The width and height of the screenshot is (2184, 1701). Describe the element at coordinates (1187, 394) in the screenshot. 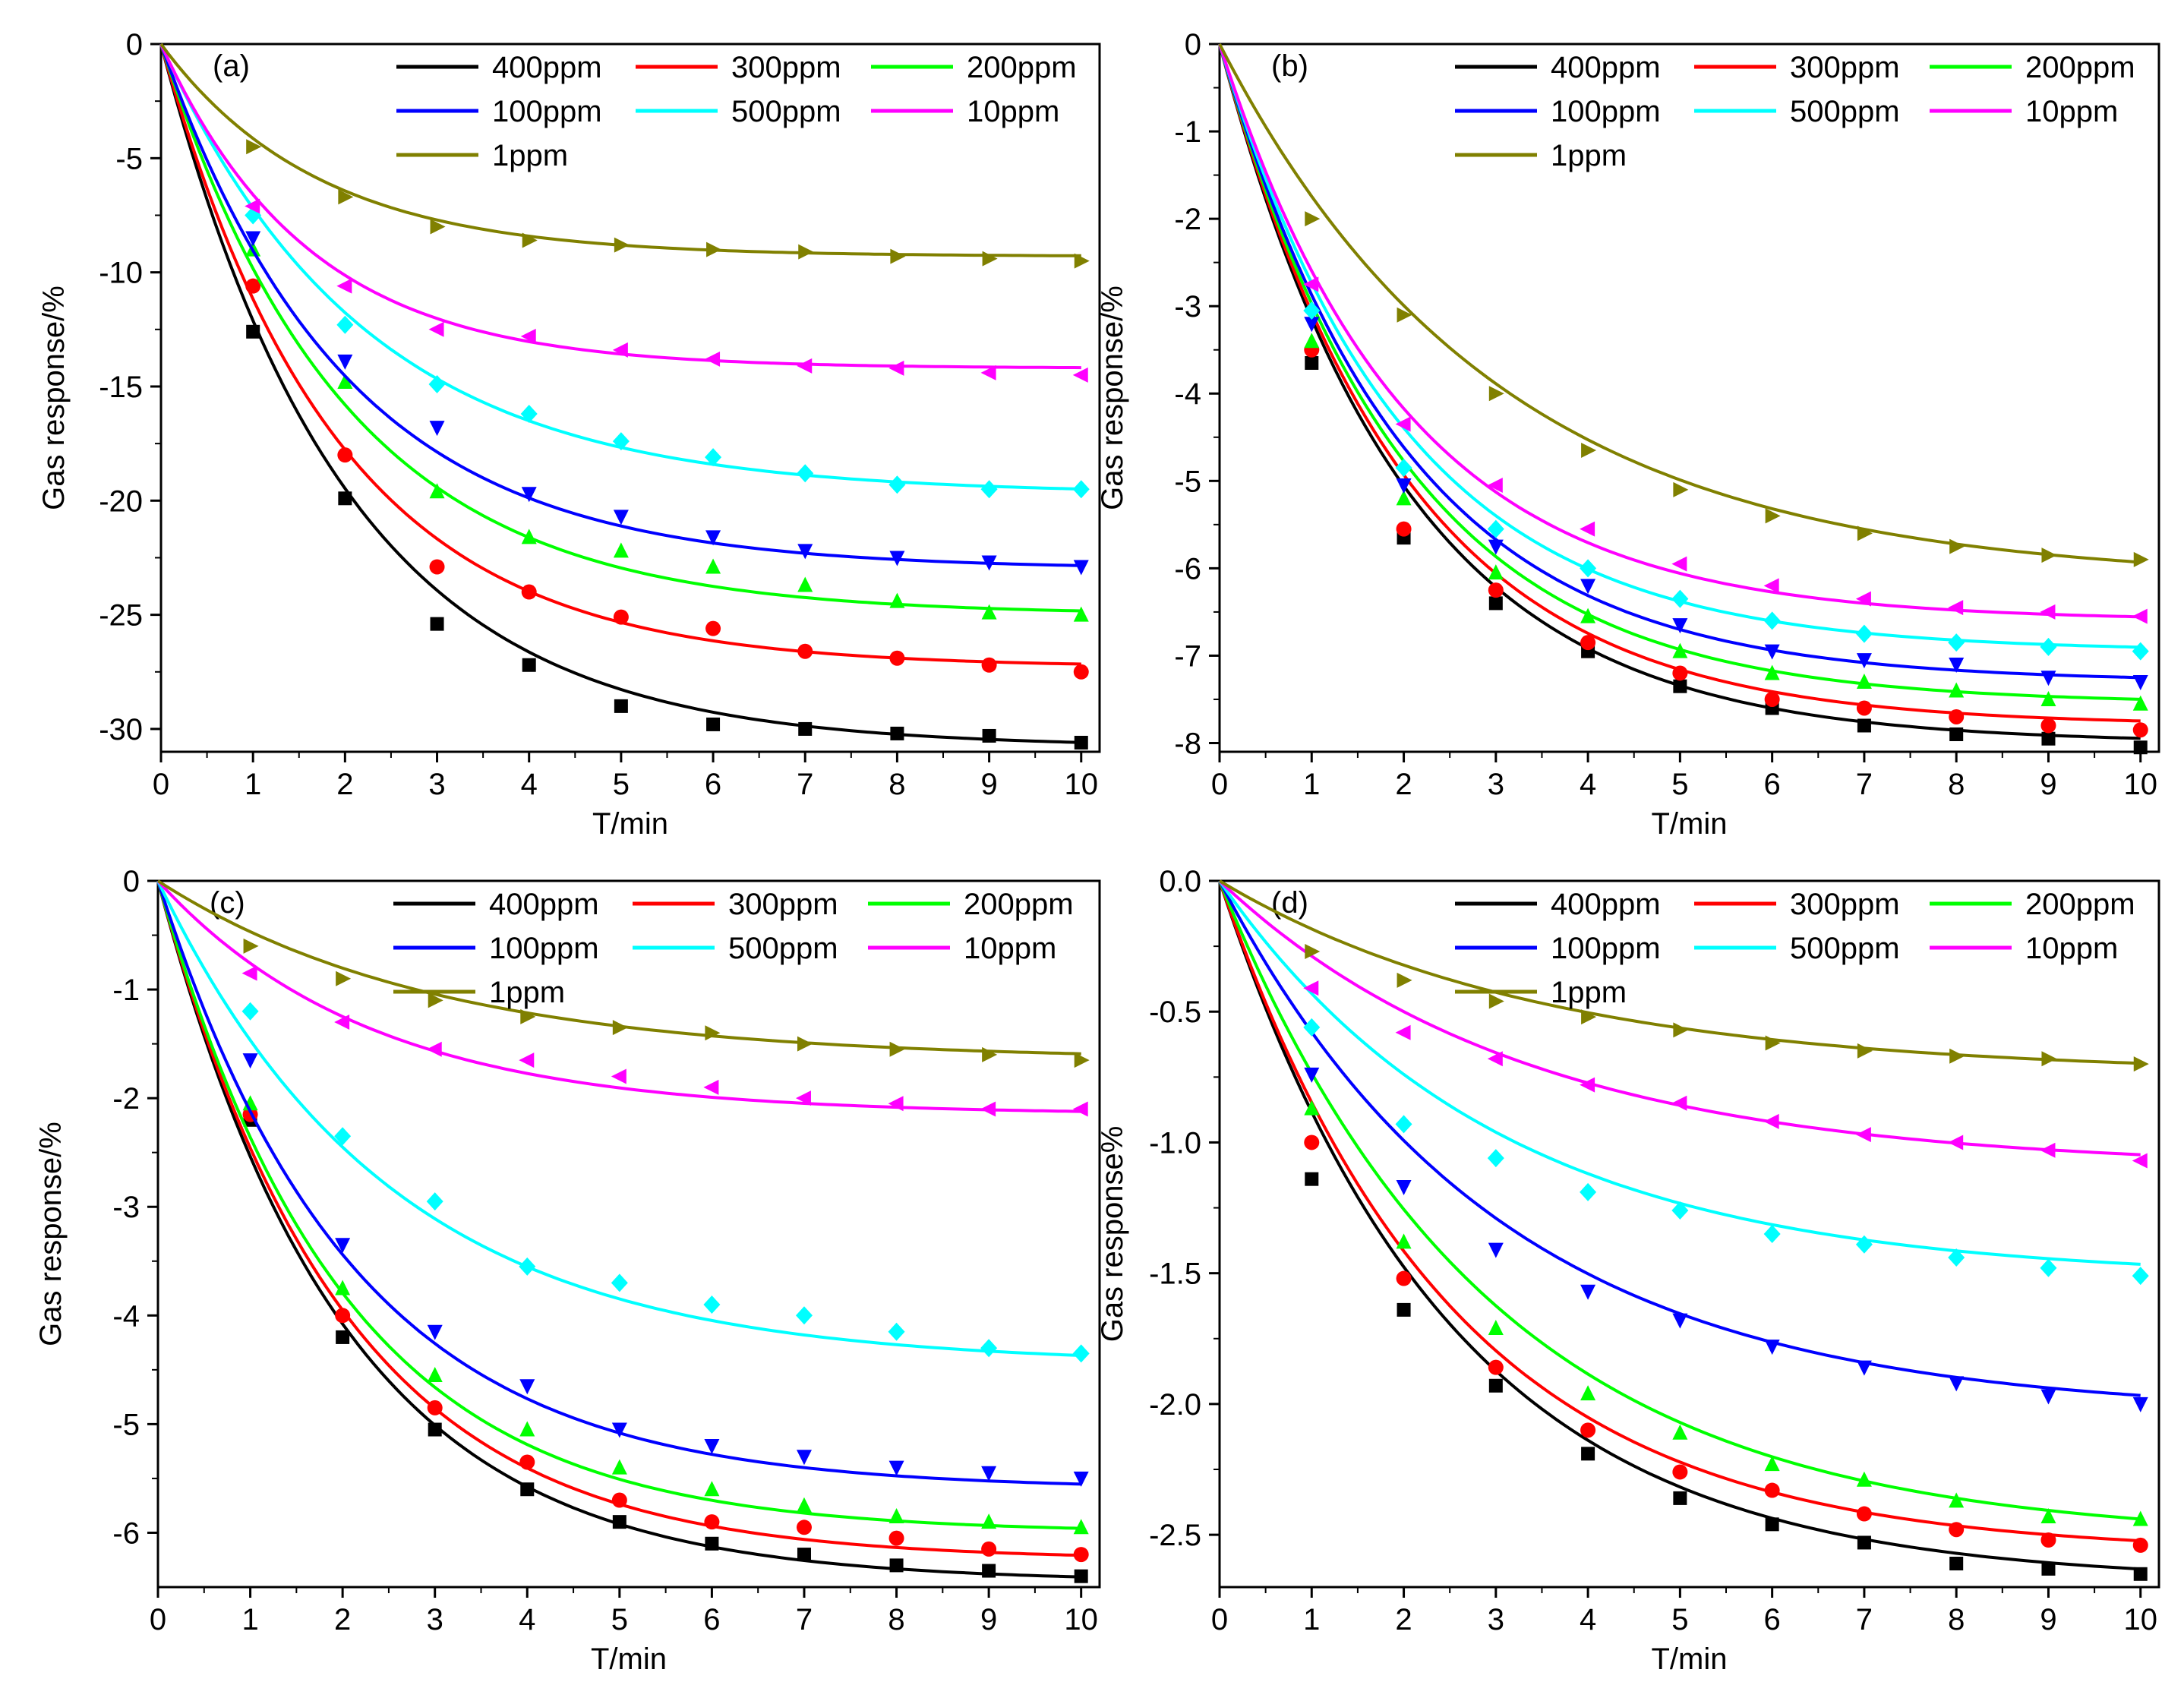

I see `y-tick-label: -4` at that location.